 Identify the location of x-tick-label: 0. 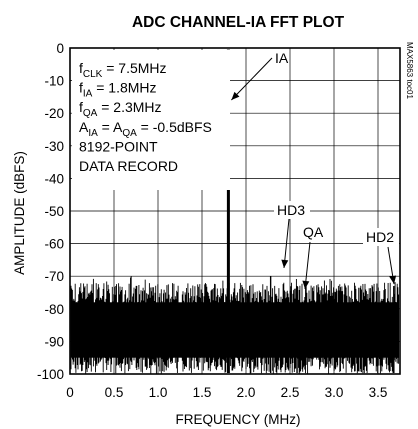
(70, 392).